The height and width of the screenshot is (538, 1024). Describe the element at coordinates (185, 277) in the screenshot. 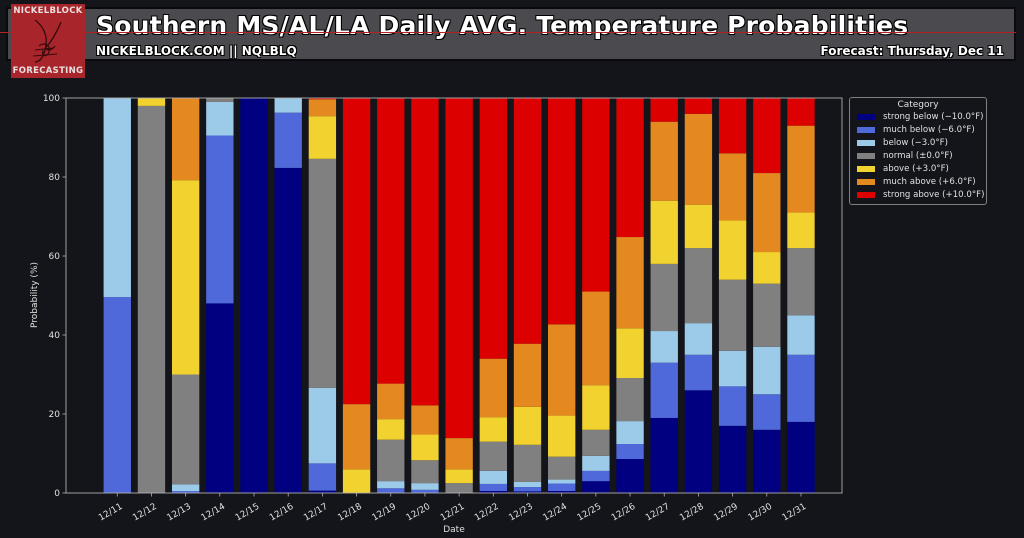

I see `bar-segment-12-13-s4` at that location.